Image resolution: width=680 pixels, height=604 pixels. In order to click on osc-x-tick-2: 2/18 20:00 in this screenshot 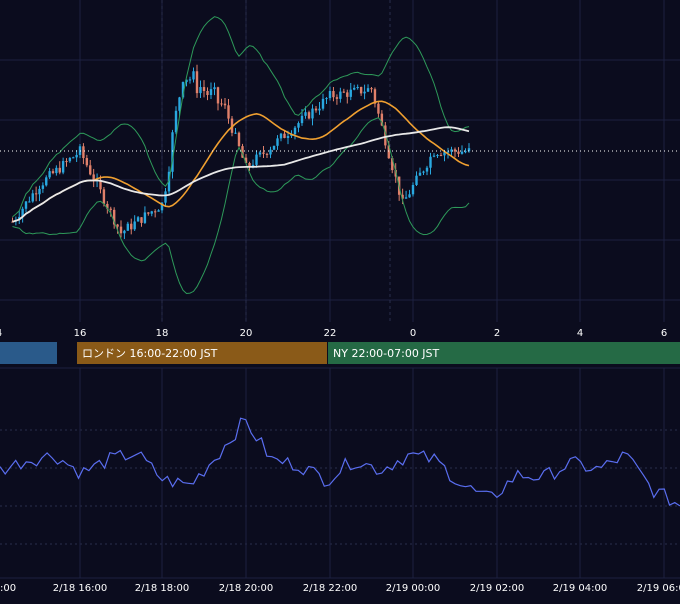, I will do `click(246, 588)`.